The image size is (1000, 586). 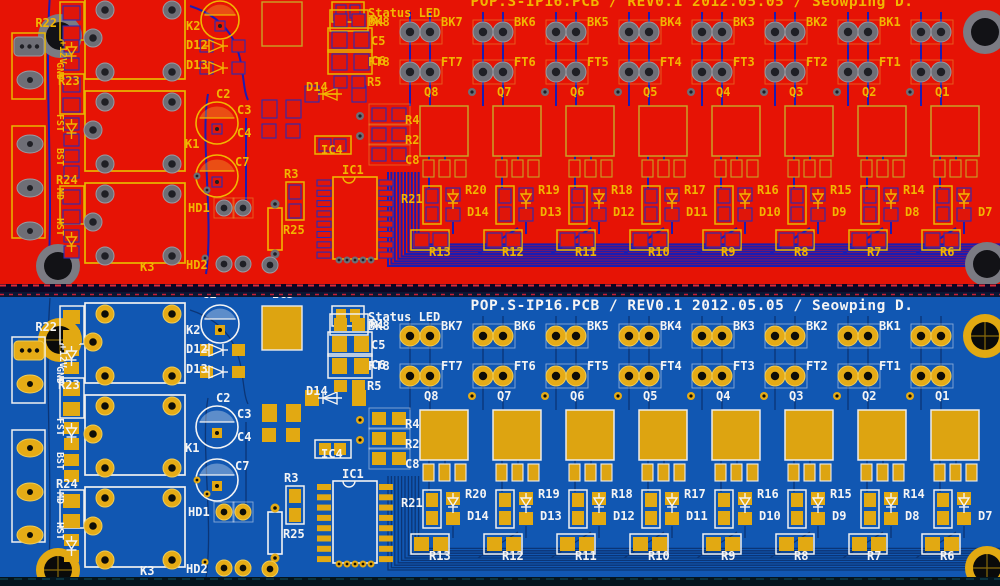 What do you see at coordinates (947, 252) in the screenshot?
I see `silk-label-7: R6` at bounding box center [947, 252].